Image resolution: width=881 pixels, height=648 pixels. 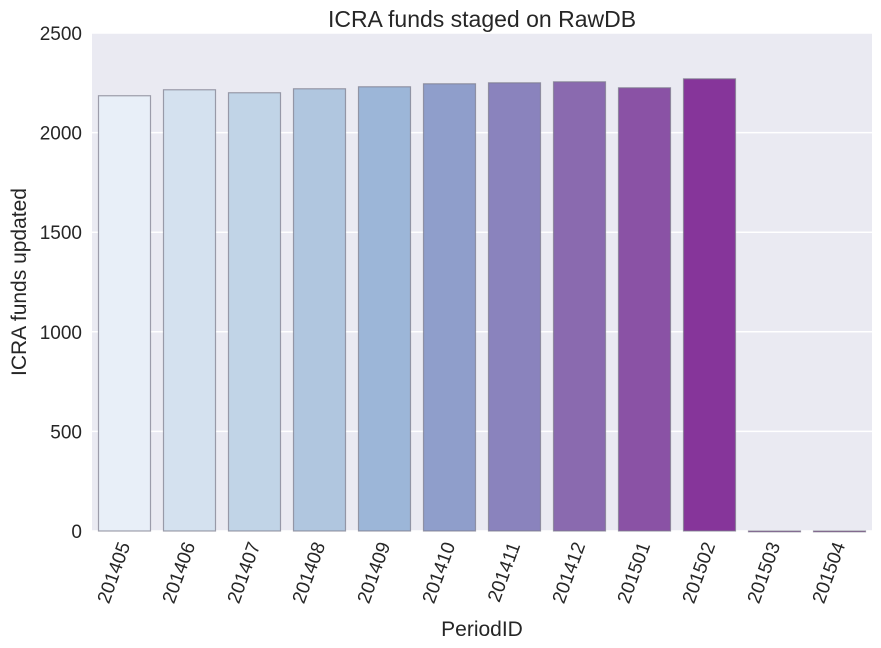 I want to click on y-axis-label: ICRA funds updated, so click(x=19, y=282).